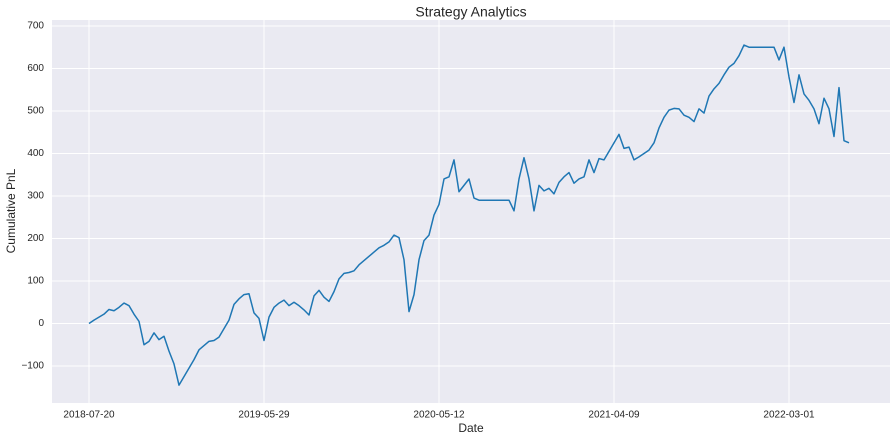 This screenshot has height=441, width=894. I want to click on y-tick-label: −100, so click(32, 366).